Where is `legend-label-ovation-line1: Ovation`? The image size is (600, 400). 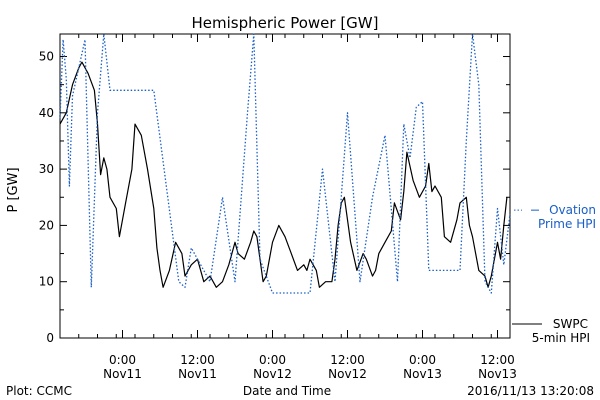
legend-label-ovation-line1: Ovation is located at coordinates (572, 210).